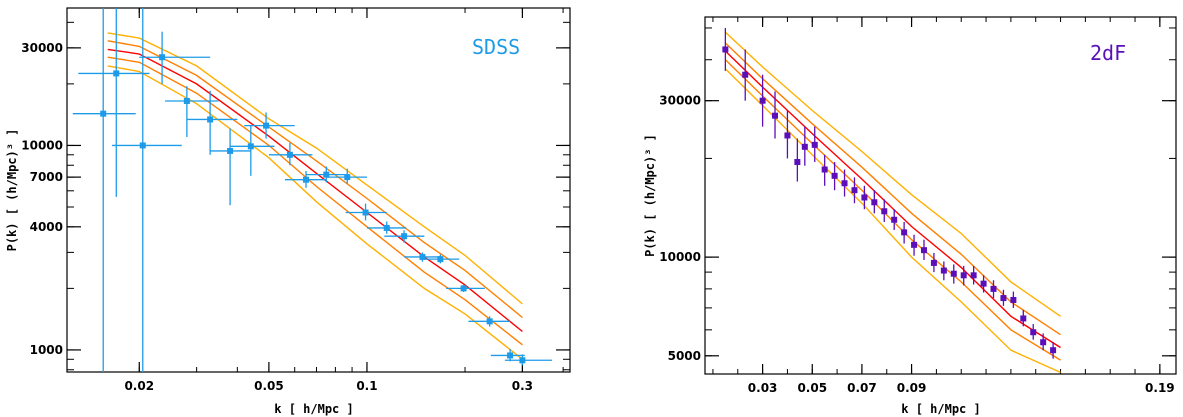  I want to click on y-tick-label: 7000, so click(46, 177).